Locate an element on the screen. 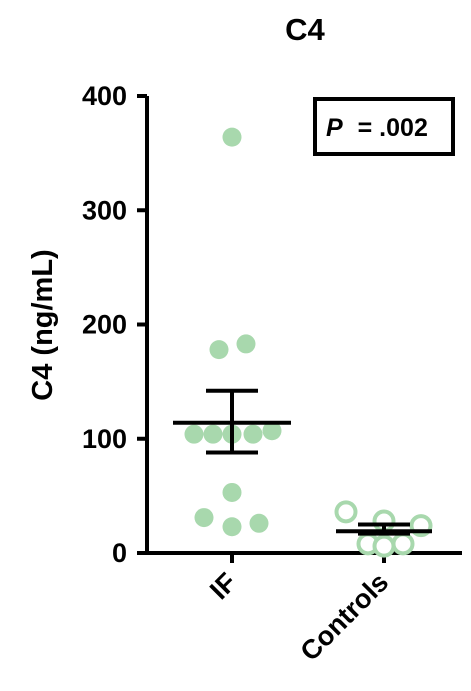 The width and height of the screenshot is (471, 691). x-tick-label: Controls is located at coordinates (345, 617).